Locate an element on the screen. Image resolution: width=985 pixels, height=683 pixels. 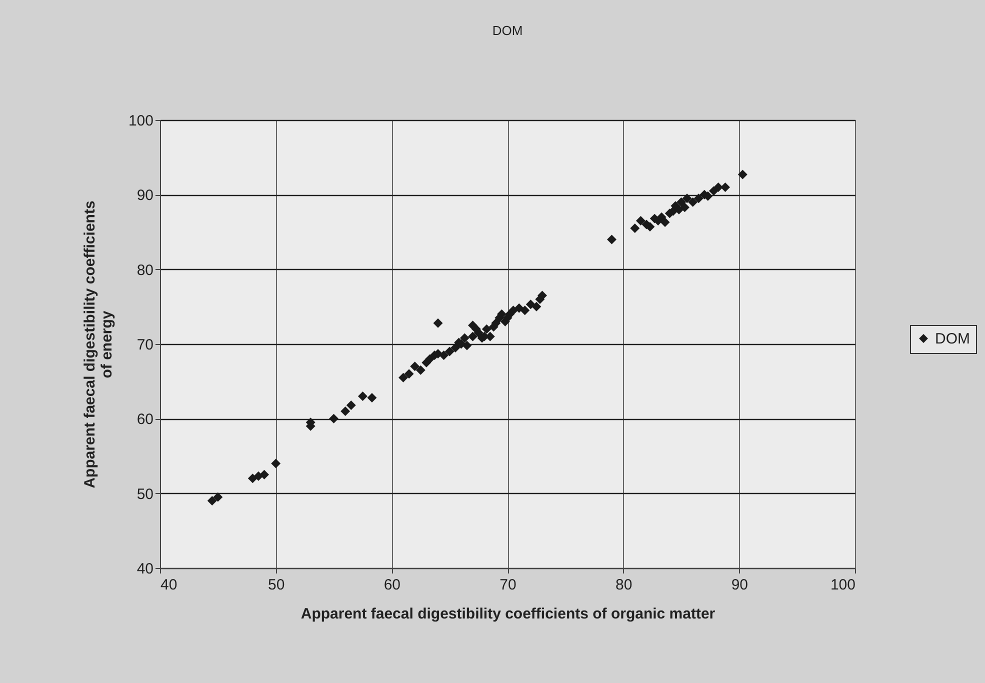
y-tick-label: 80 is located at coordinates (145, 270).